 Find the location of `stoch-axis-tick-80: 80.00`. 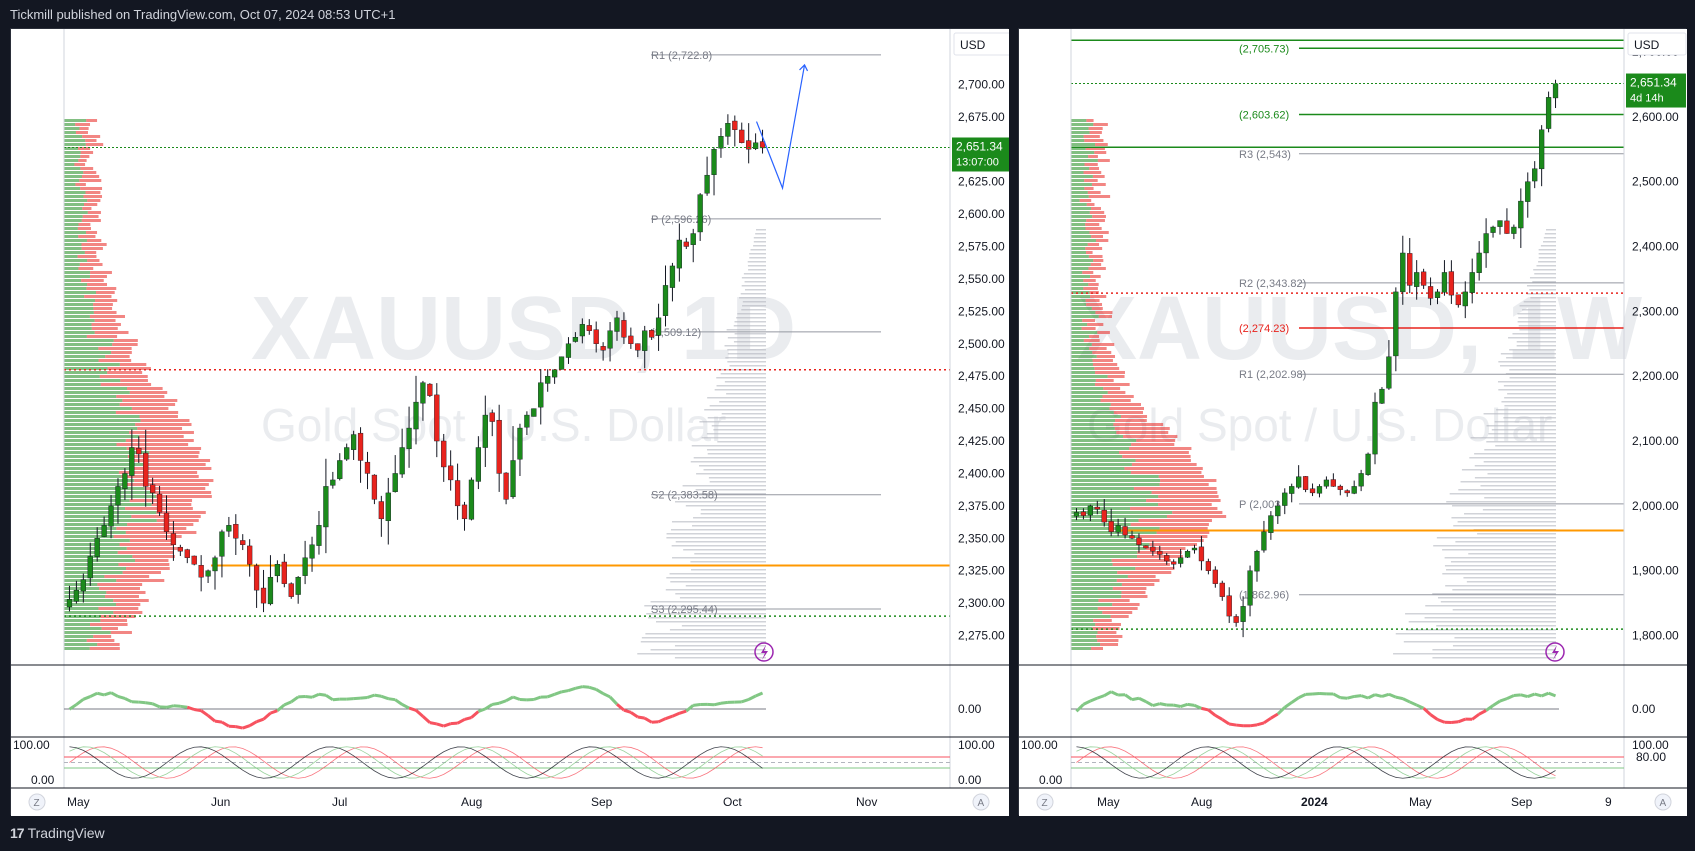

stoch-axis-tick-80: 80.00 is located at coordinates (1651, 757).